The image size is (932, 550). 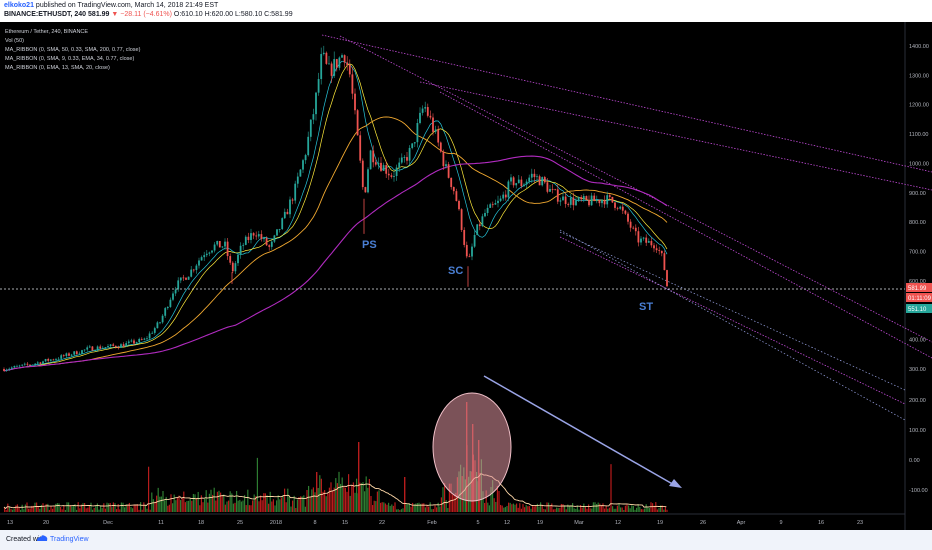 I want to click on legend-entry: Vol (50), so click(x=14, y=41).